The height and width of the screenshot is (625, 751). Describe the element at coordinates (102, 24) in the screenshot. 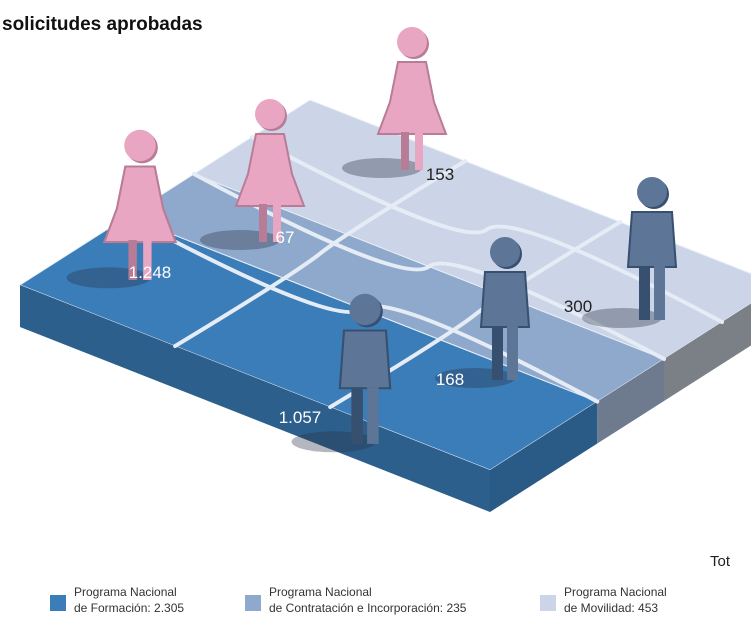

I see `title: solicitudes aprobadas` at that location.